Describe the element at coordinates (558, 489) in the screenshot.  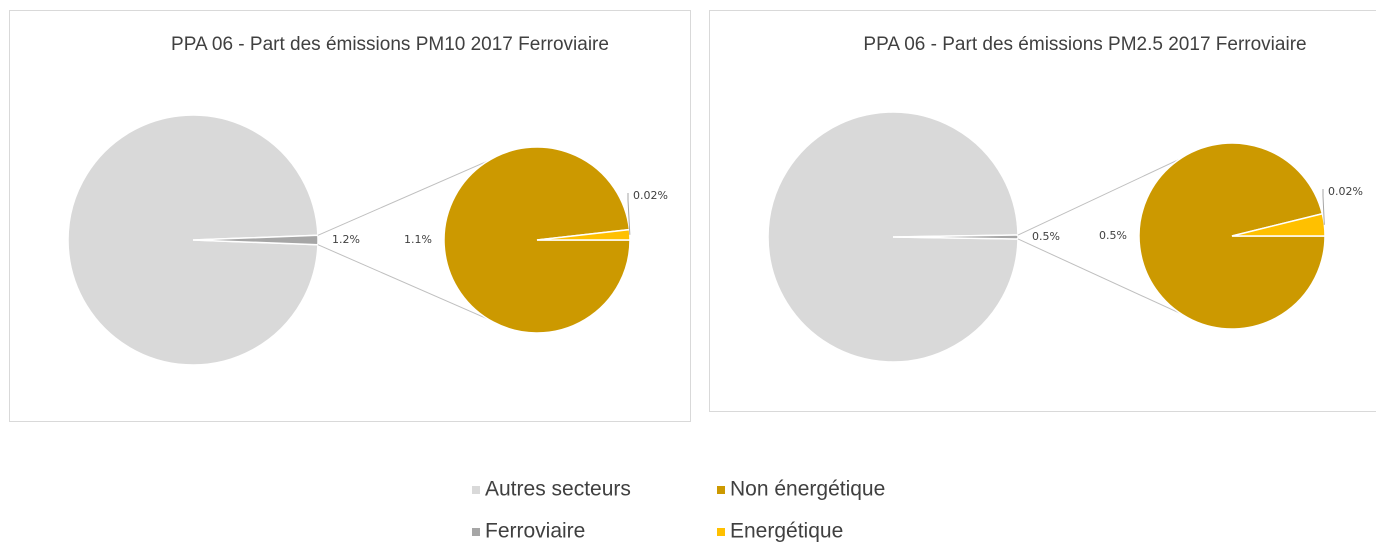
I see `legend-label: Autres secteurs` at that location.